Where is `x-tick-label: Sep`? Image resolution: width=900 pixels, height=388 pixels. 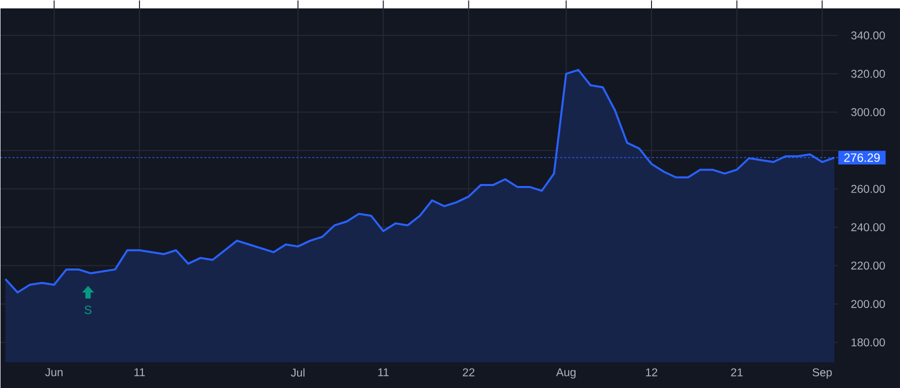 x-tick-label: Sep is located at coordinates (822, 373).